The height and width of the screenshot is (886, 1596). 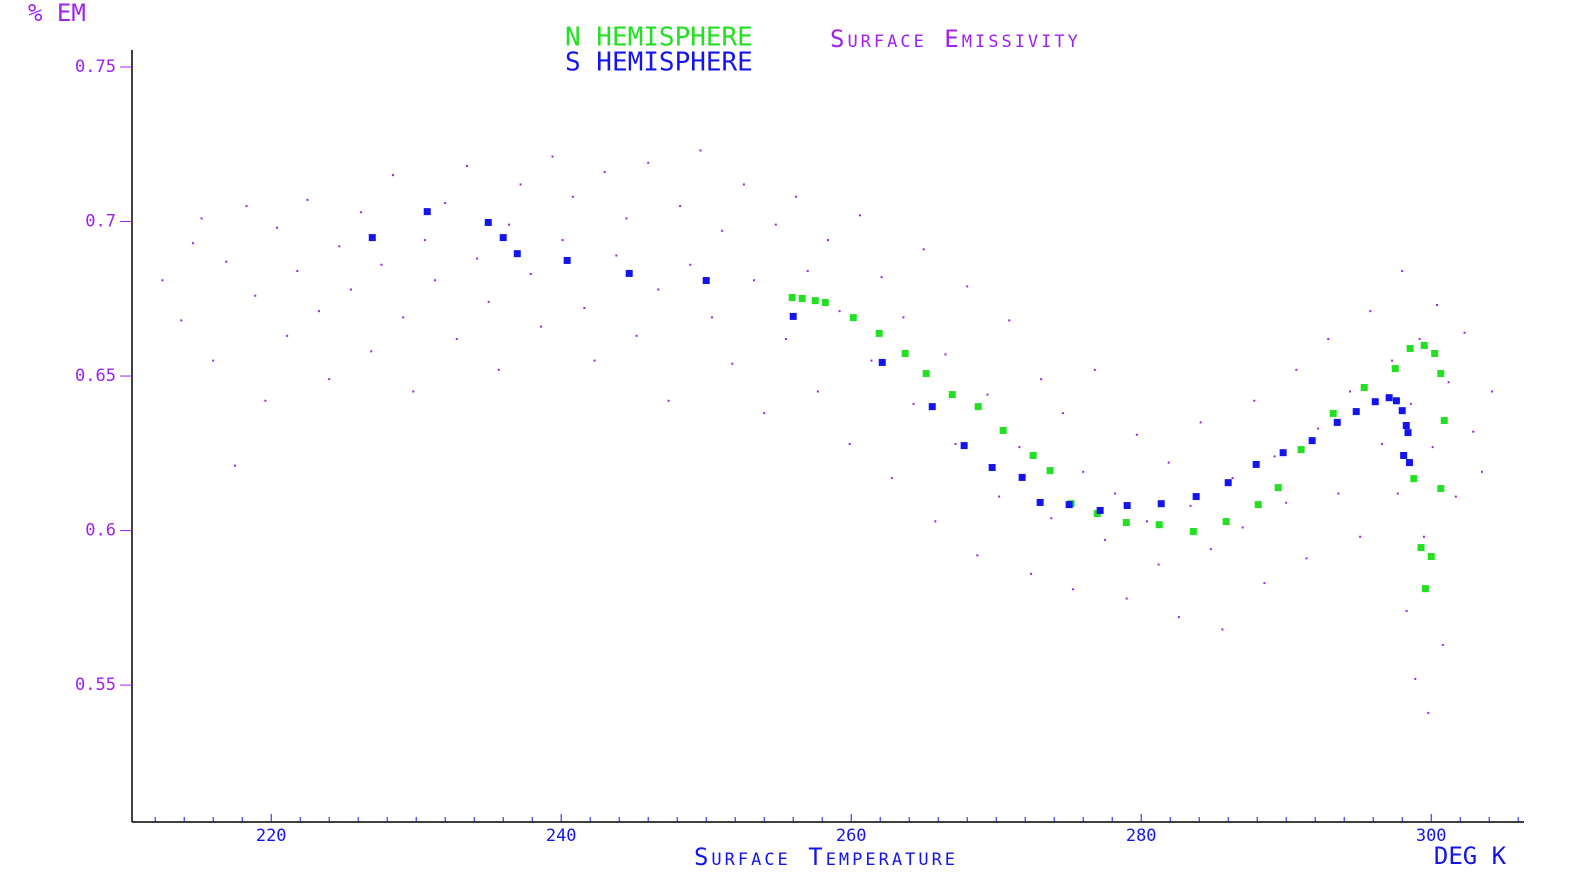 I want to click on chart-title: Surface Emissivity, so click(x=955, y=39).